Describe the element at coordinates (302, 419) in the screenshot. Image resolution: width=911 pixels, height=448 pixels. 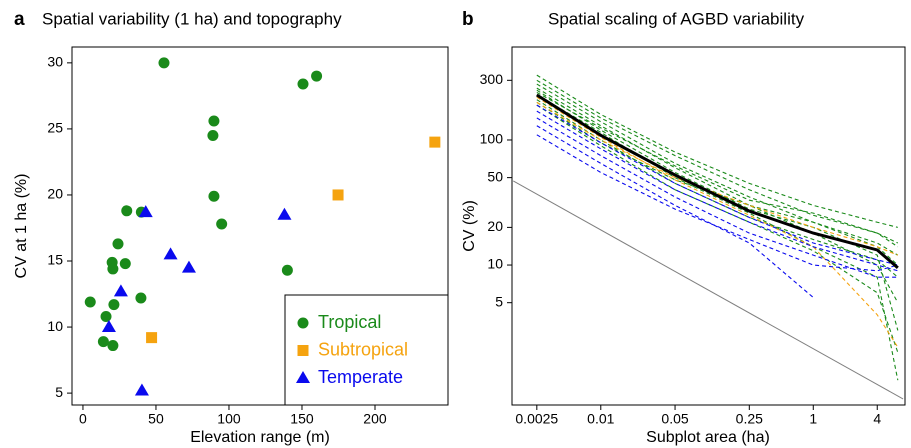
I see `x-tick-label: 150` at that location.